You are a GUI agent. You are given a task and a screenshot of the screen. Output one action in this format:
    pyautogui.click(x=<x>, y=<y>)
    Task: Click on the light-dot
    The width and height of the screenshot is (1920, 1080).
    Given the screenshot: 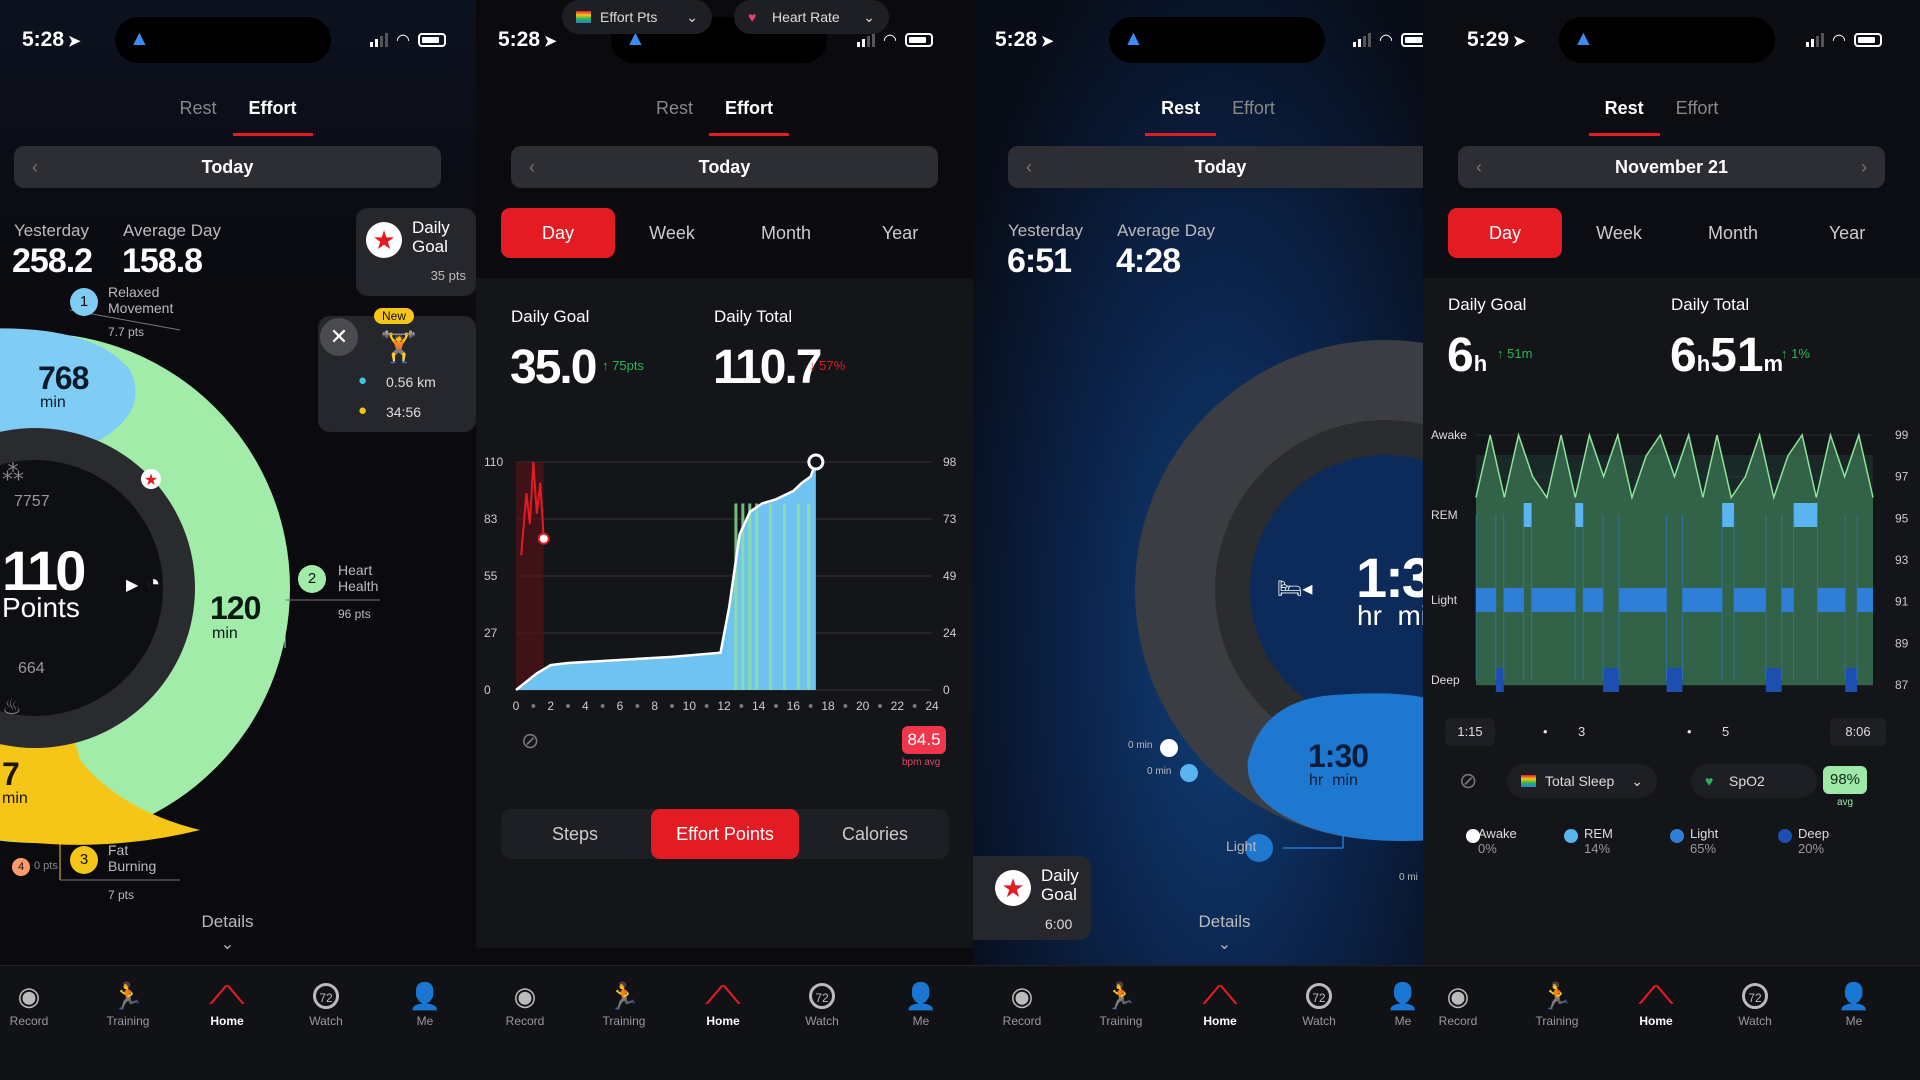 What is the action you would take?
    pyautogui.click(x=1677, y=836)
    